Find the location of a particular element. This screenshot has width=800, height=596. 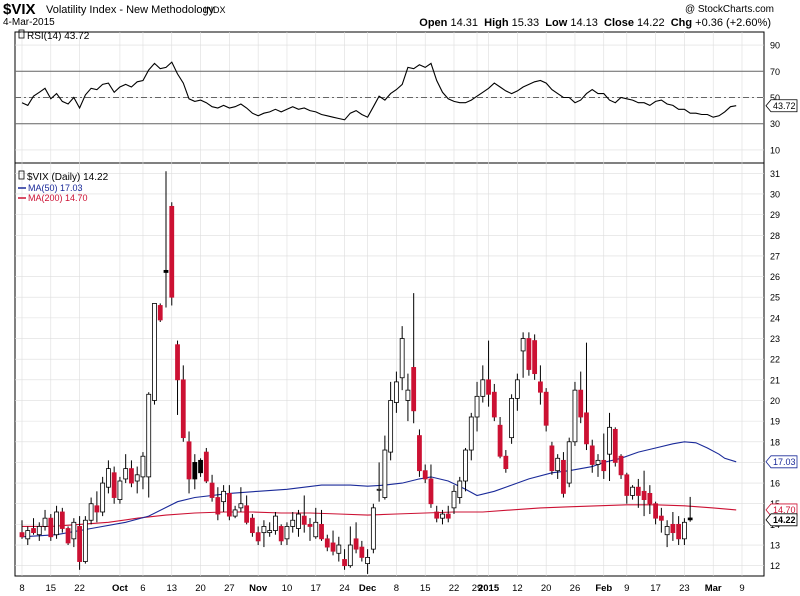

price-tick-label: 23 is located at coordinates (775, 339).